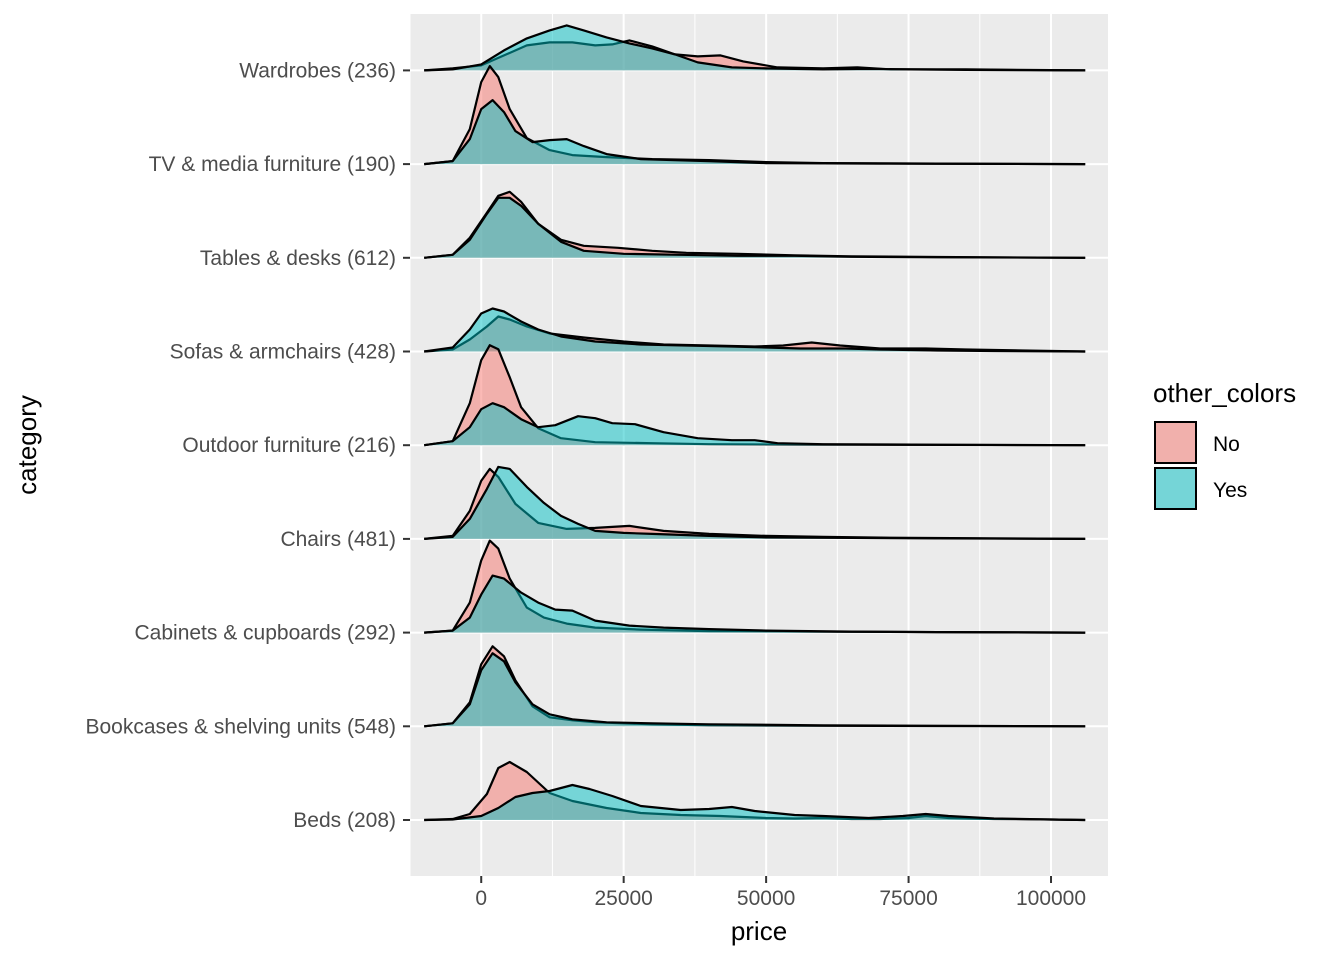  What do you see at coordinates (481, 898) in the screenshot?
I see `x-tick-label: 0` at bounding box center [481, 898].